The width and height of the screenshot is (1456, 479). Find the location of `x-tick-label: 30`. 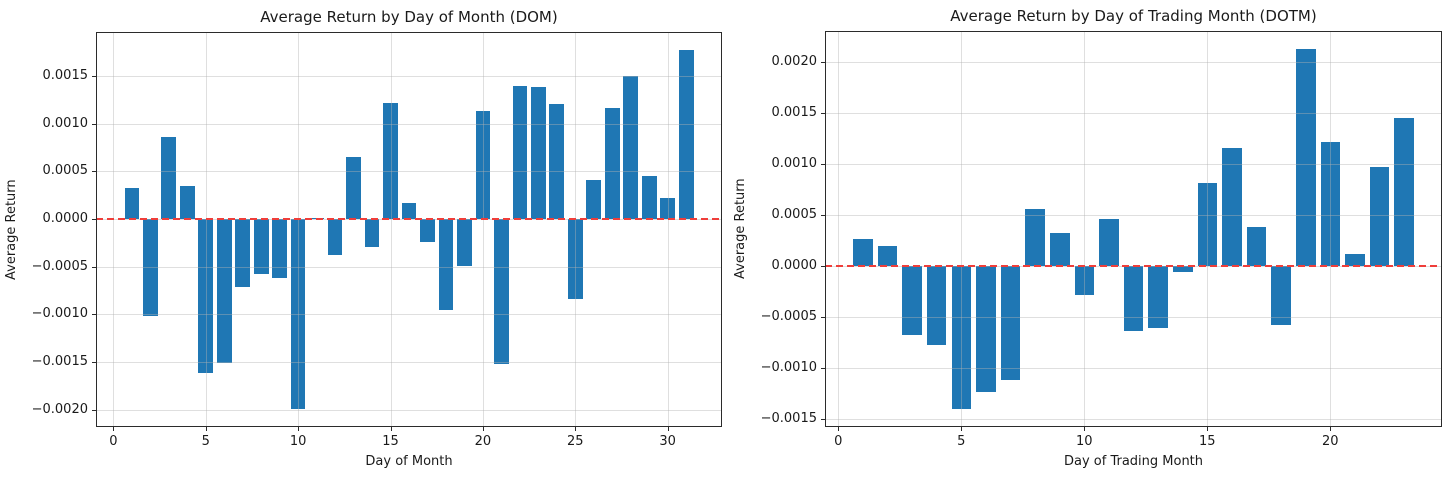

x-tick-label: 30 is located at coordinates (667, 441).